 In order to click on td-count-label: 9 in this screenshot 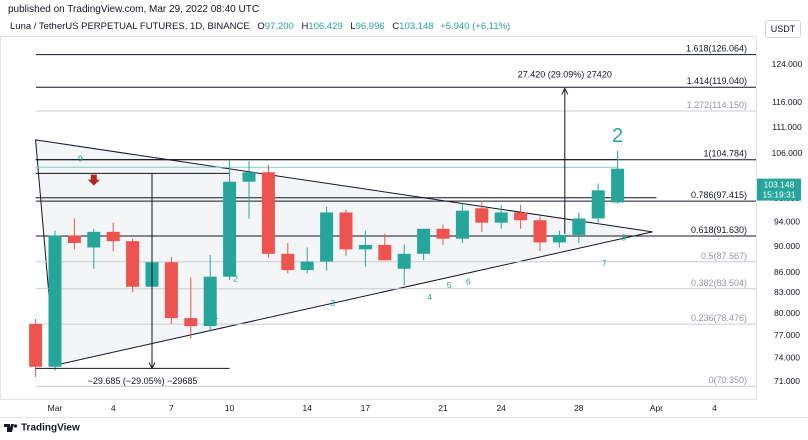, I will do `click(80, 158)`.